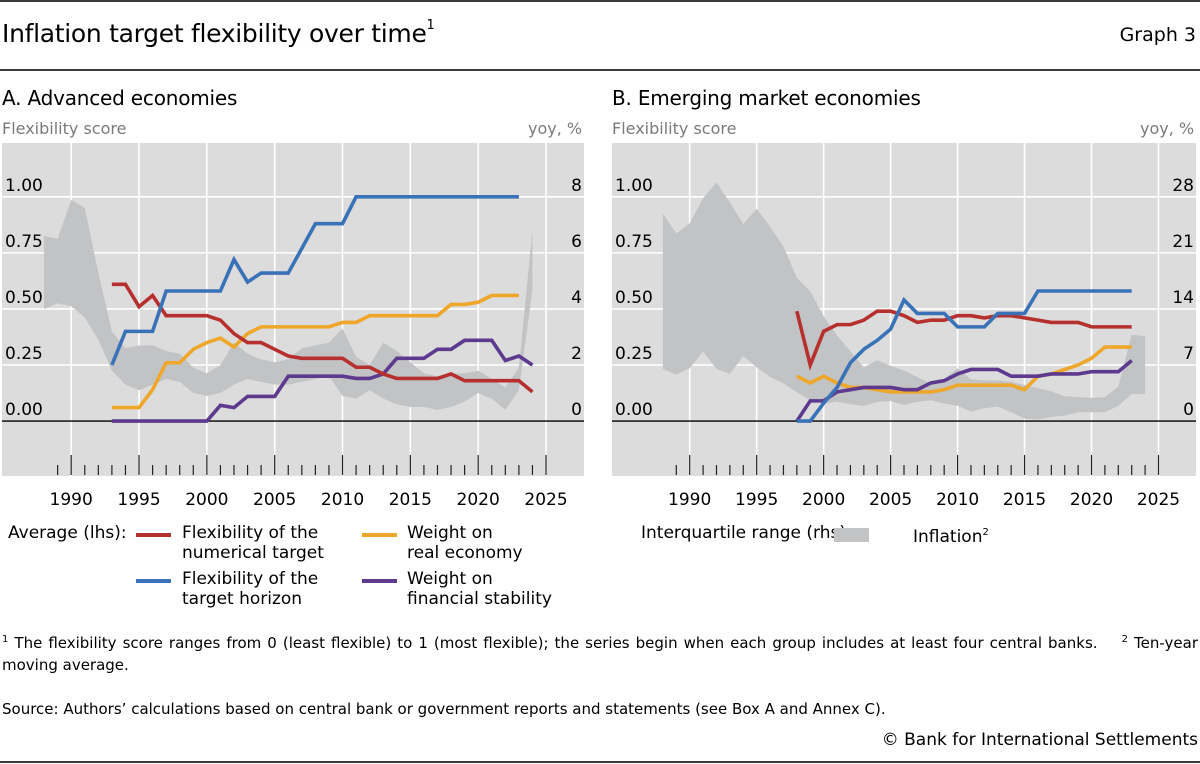 This screenshot has height=764, width=1200. Describe the element at coordinates (1183, 242) in the screenshot. I see `y2-tick-label-21: 21` at that location.